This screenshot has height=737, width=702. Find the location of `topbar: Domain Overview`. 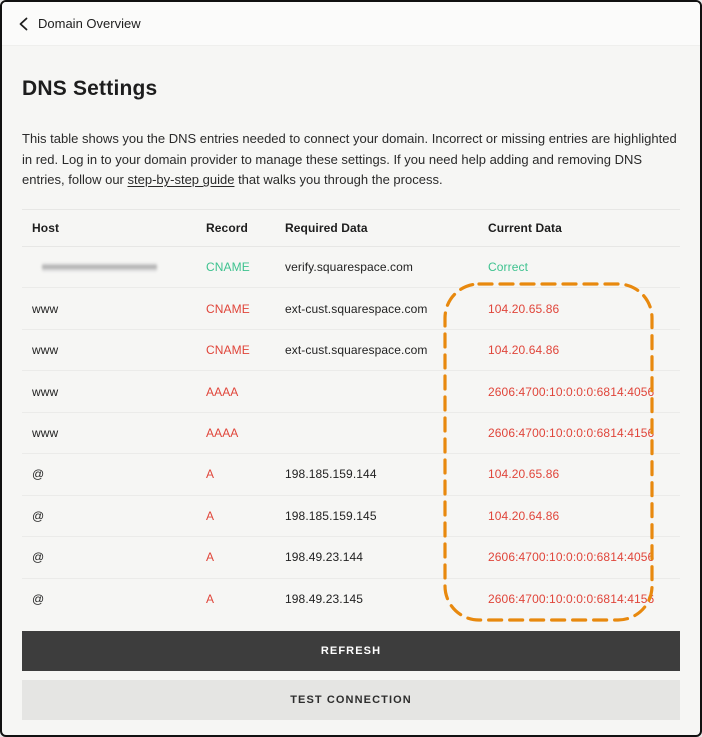

topbar: Domain Overview is located at coordinates (351, 24).